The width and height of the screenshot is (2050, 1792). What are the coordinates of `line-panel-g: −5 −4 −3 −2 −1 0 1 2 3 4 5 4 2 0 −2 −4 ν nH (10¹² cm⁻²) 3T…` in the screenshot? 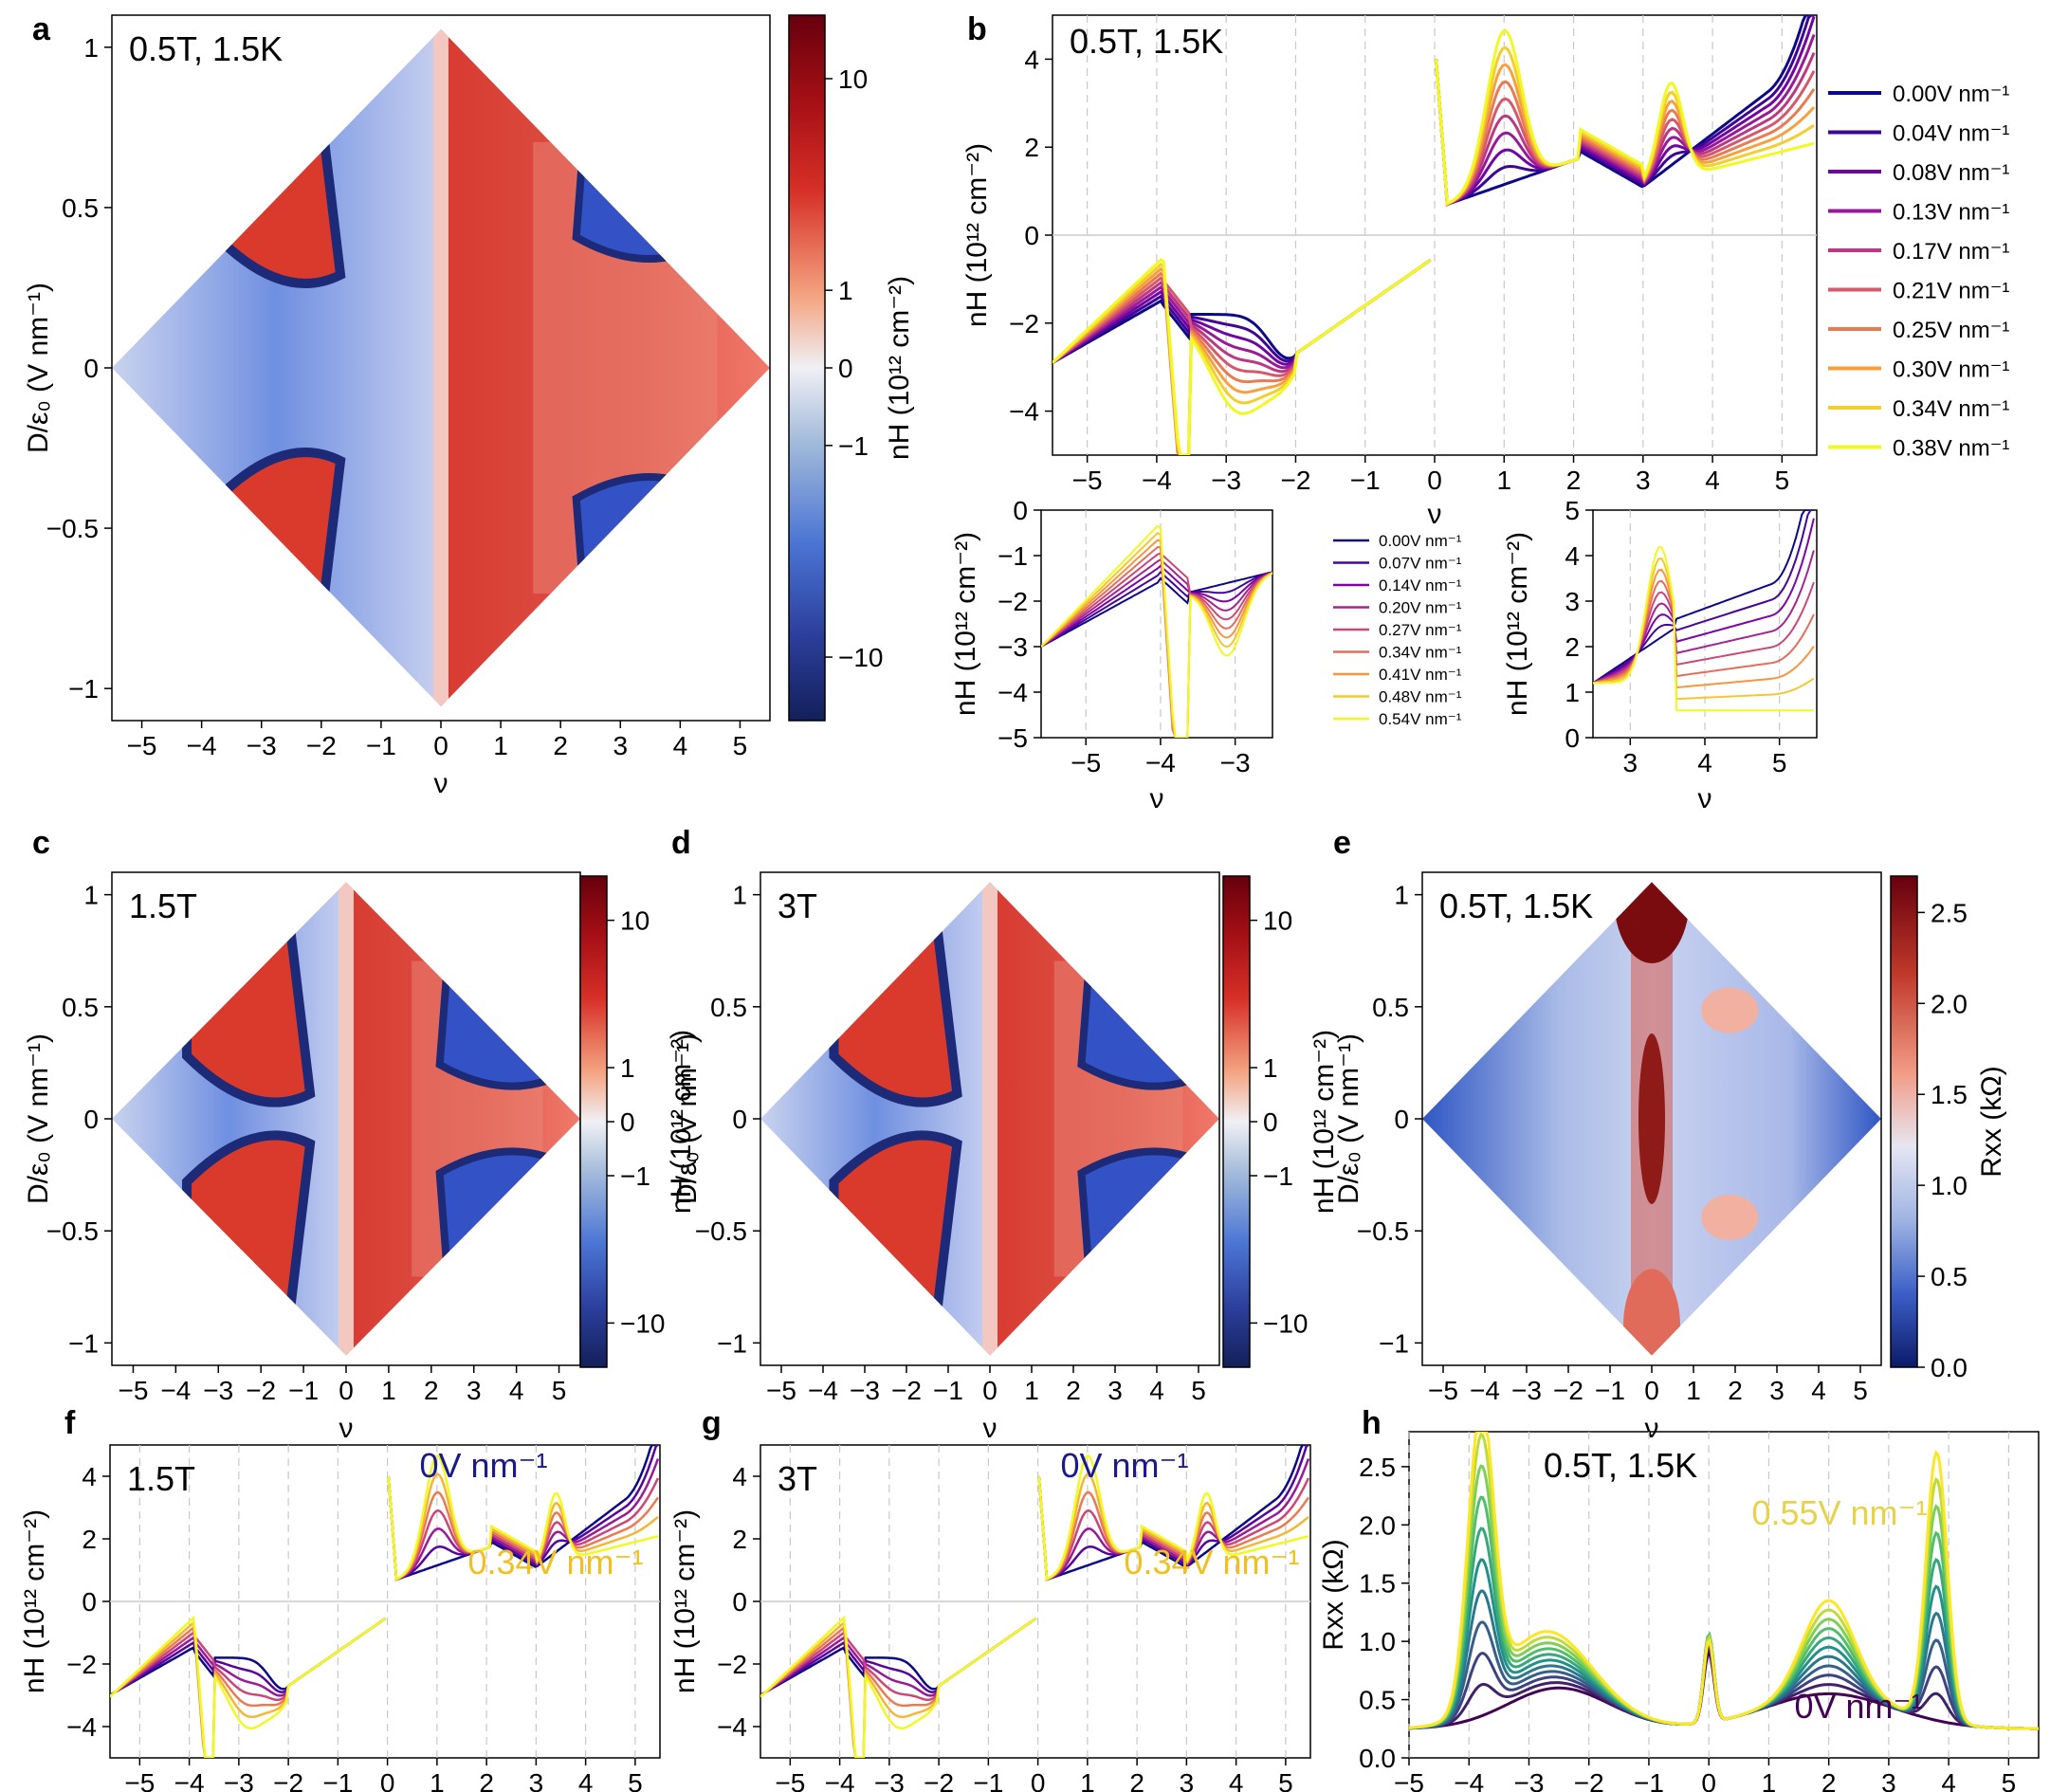 It's located at (990, 1618).